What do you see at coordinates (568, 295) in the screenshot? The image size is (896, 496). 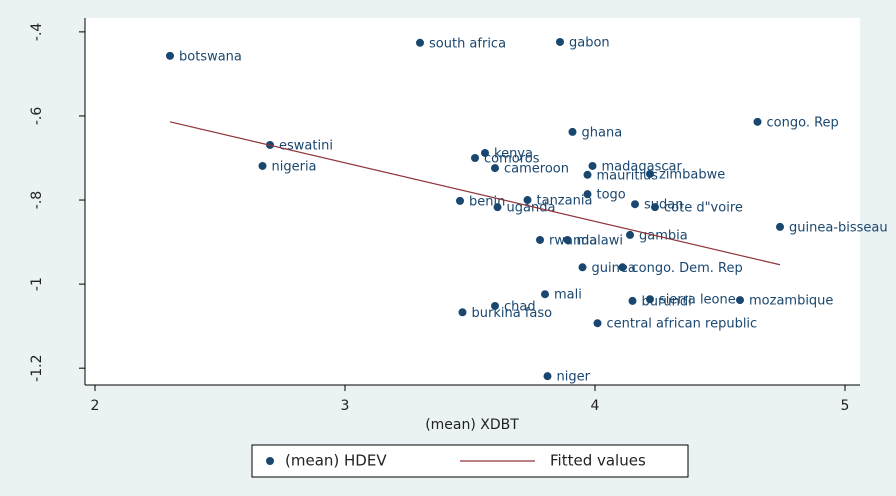 I see `point-label: mali` at bounding box center [568, 295].